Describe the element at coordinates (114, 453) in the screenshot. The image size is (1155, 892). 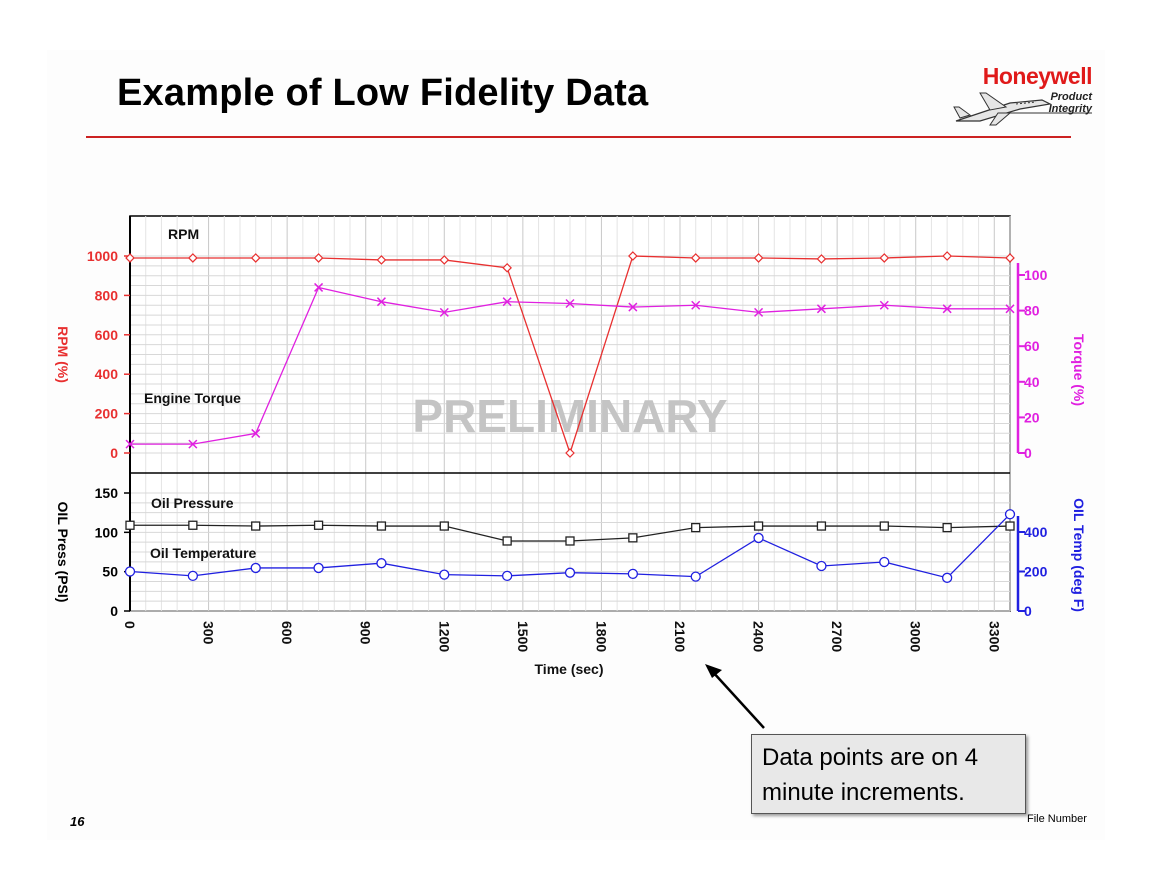
I see `left-tick-label: 0` at that location.